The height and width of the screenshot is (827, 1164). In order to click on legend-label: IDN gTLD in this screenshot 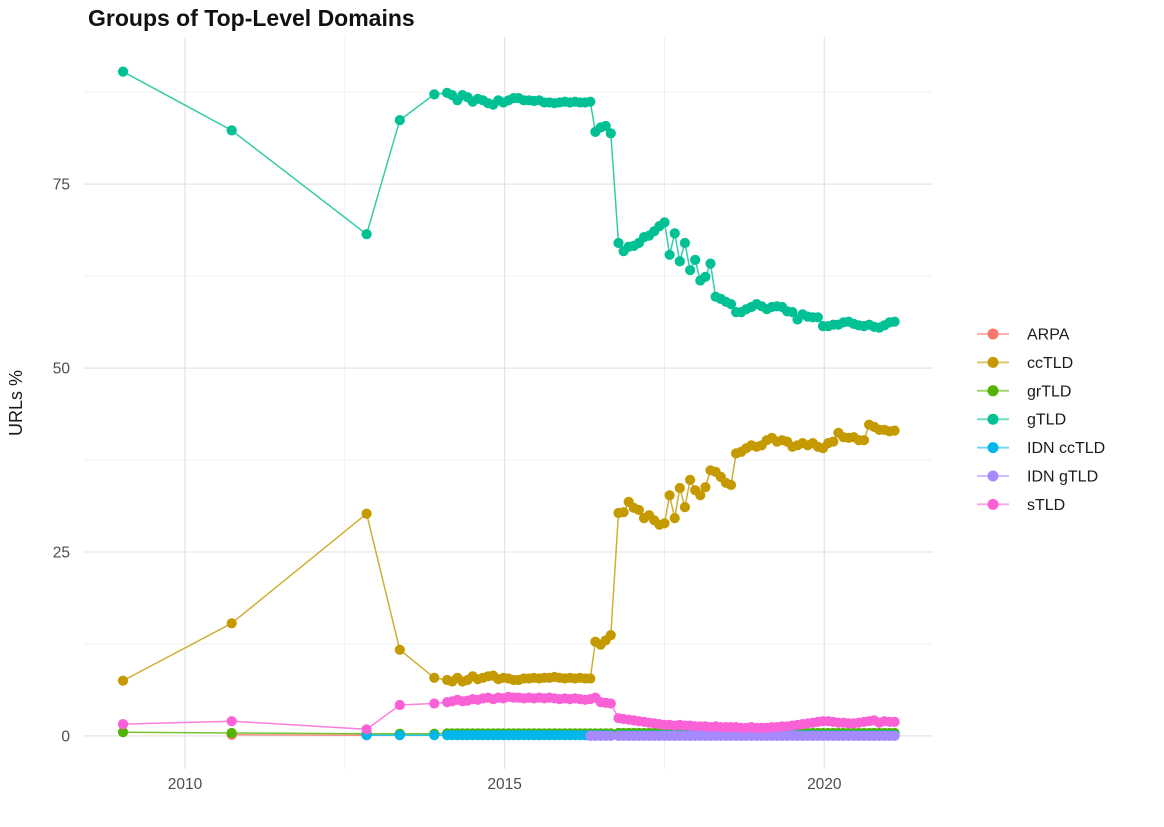, I will do `click(1062, 477)`.